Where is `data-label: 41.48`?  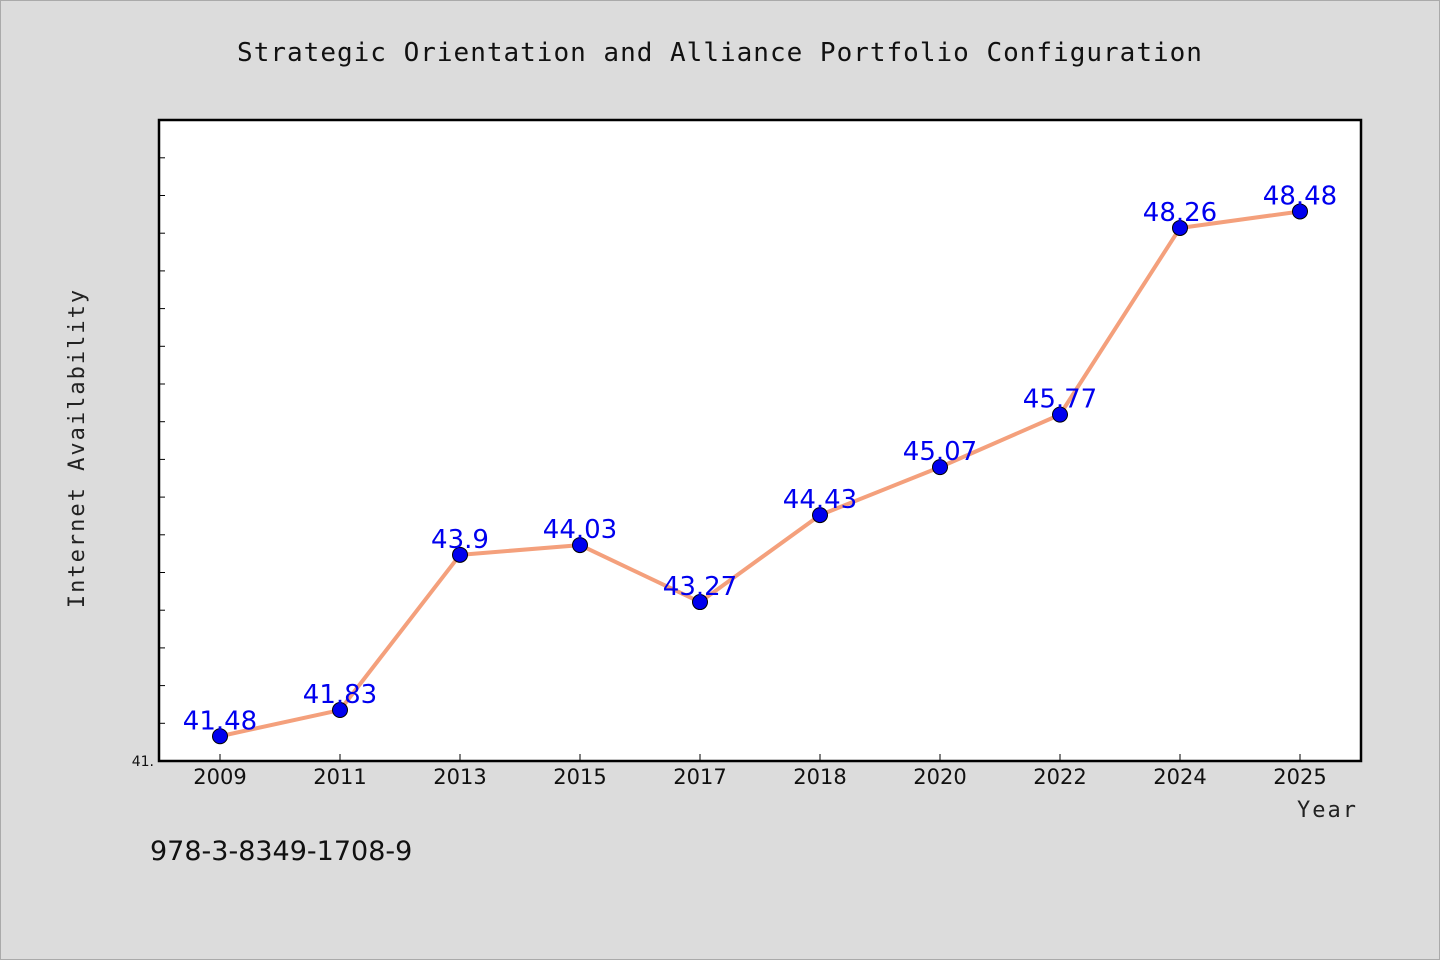
data-label: 41.48 is located at coordinates (220, 721).